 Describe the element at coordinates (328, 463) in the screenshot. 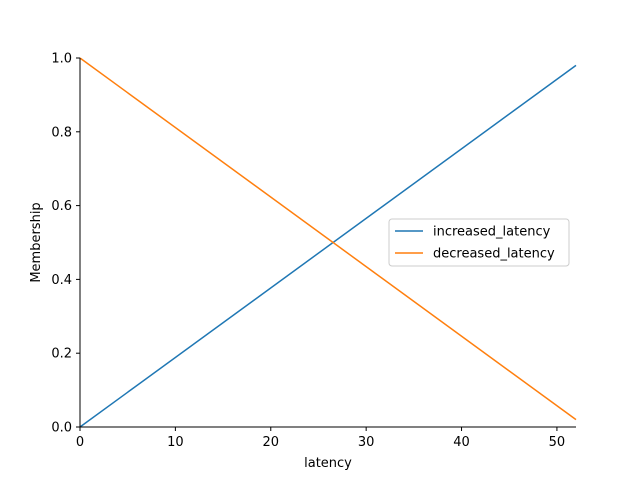

I see `x-axis-label: latency` at that location.